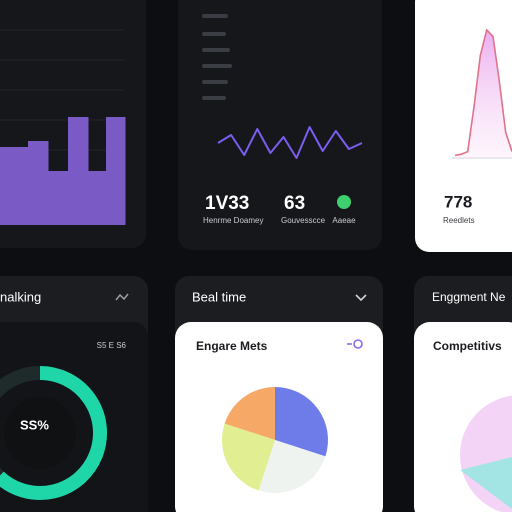  What do you see at coordinates (486, 483) in the screenshot?
I see `comp-shape` at bounding box center [486, 483].